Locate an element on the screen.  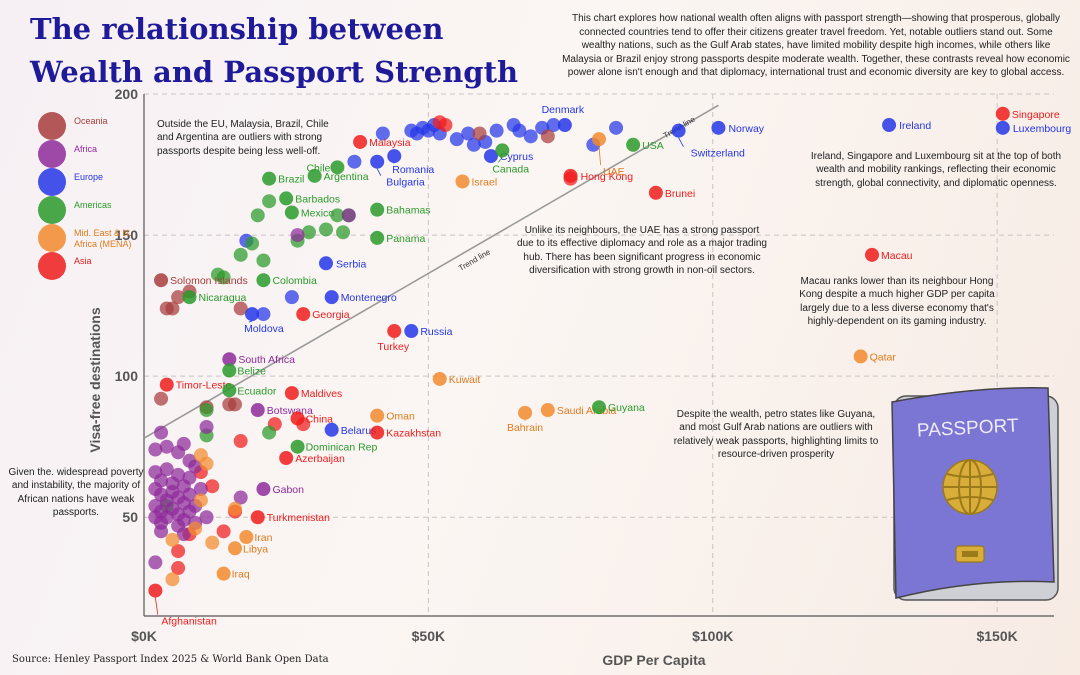
point-label: Gabon is located at coordinates (288, 490).